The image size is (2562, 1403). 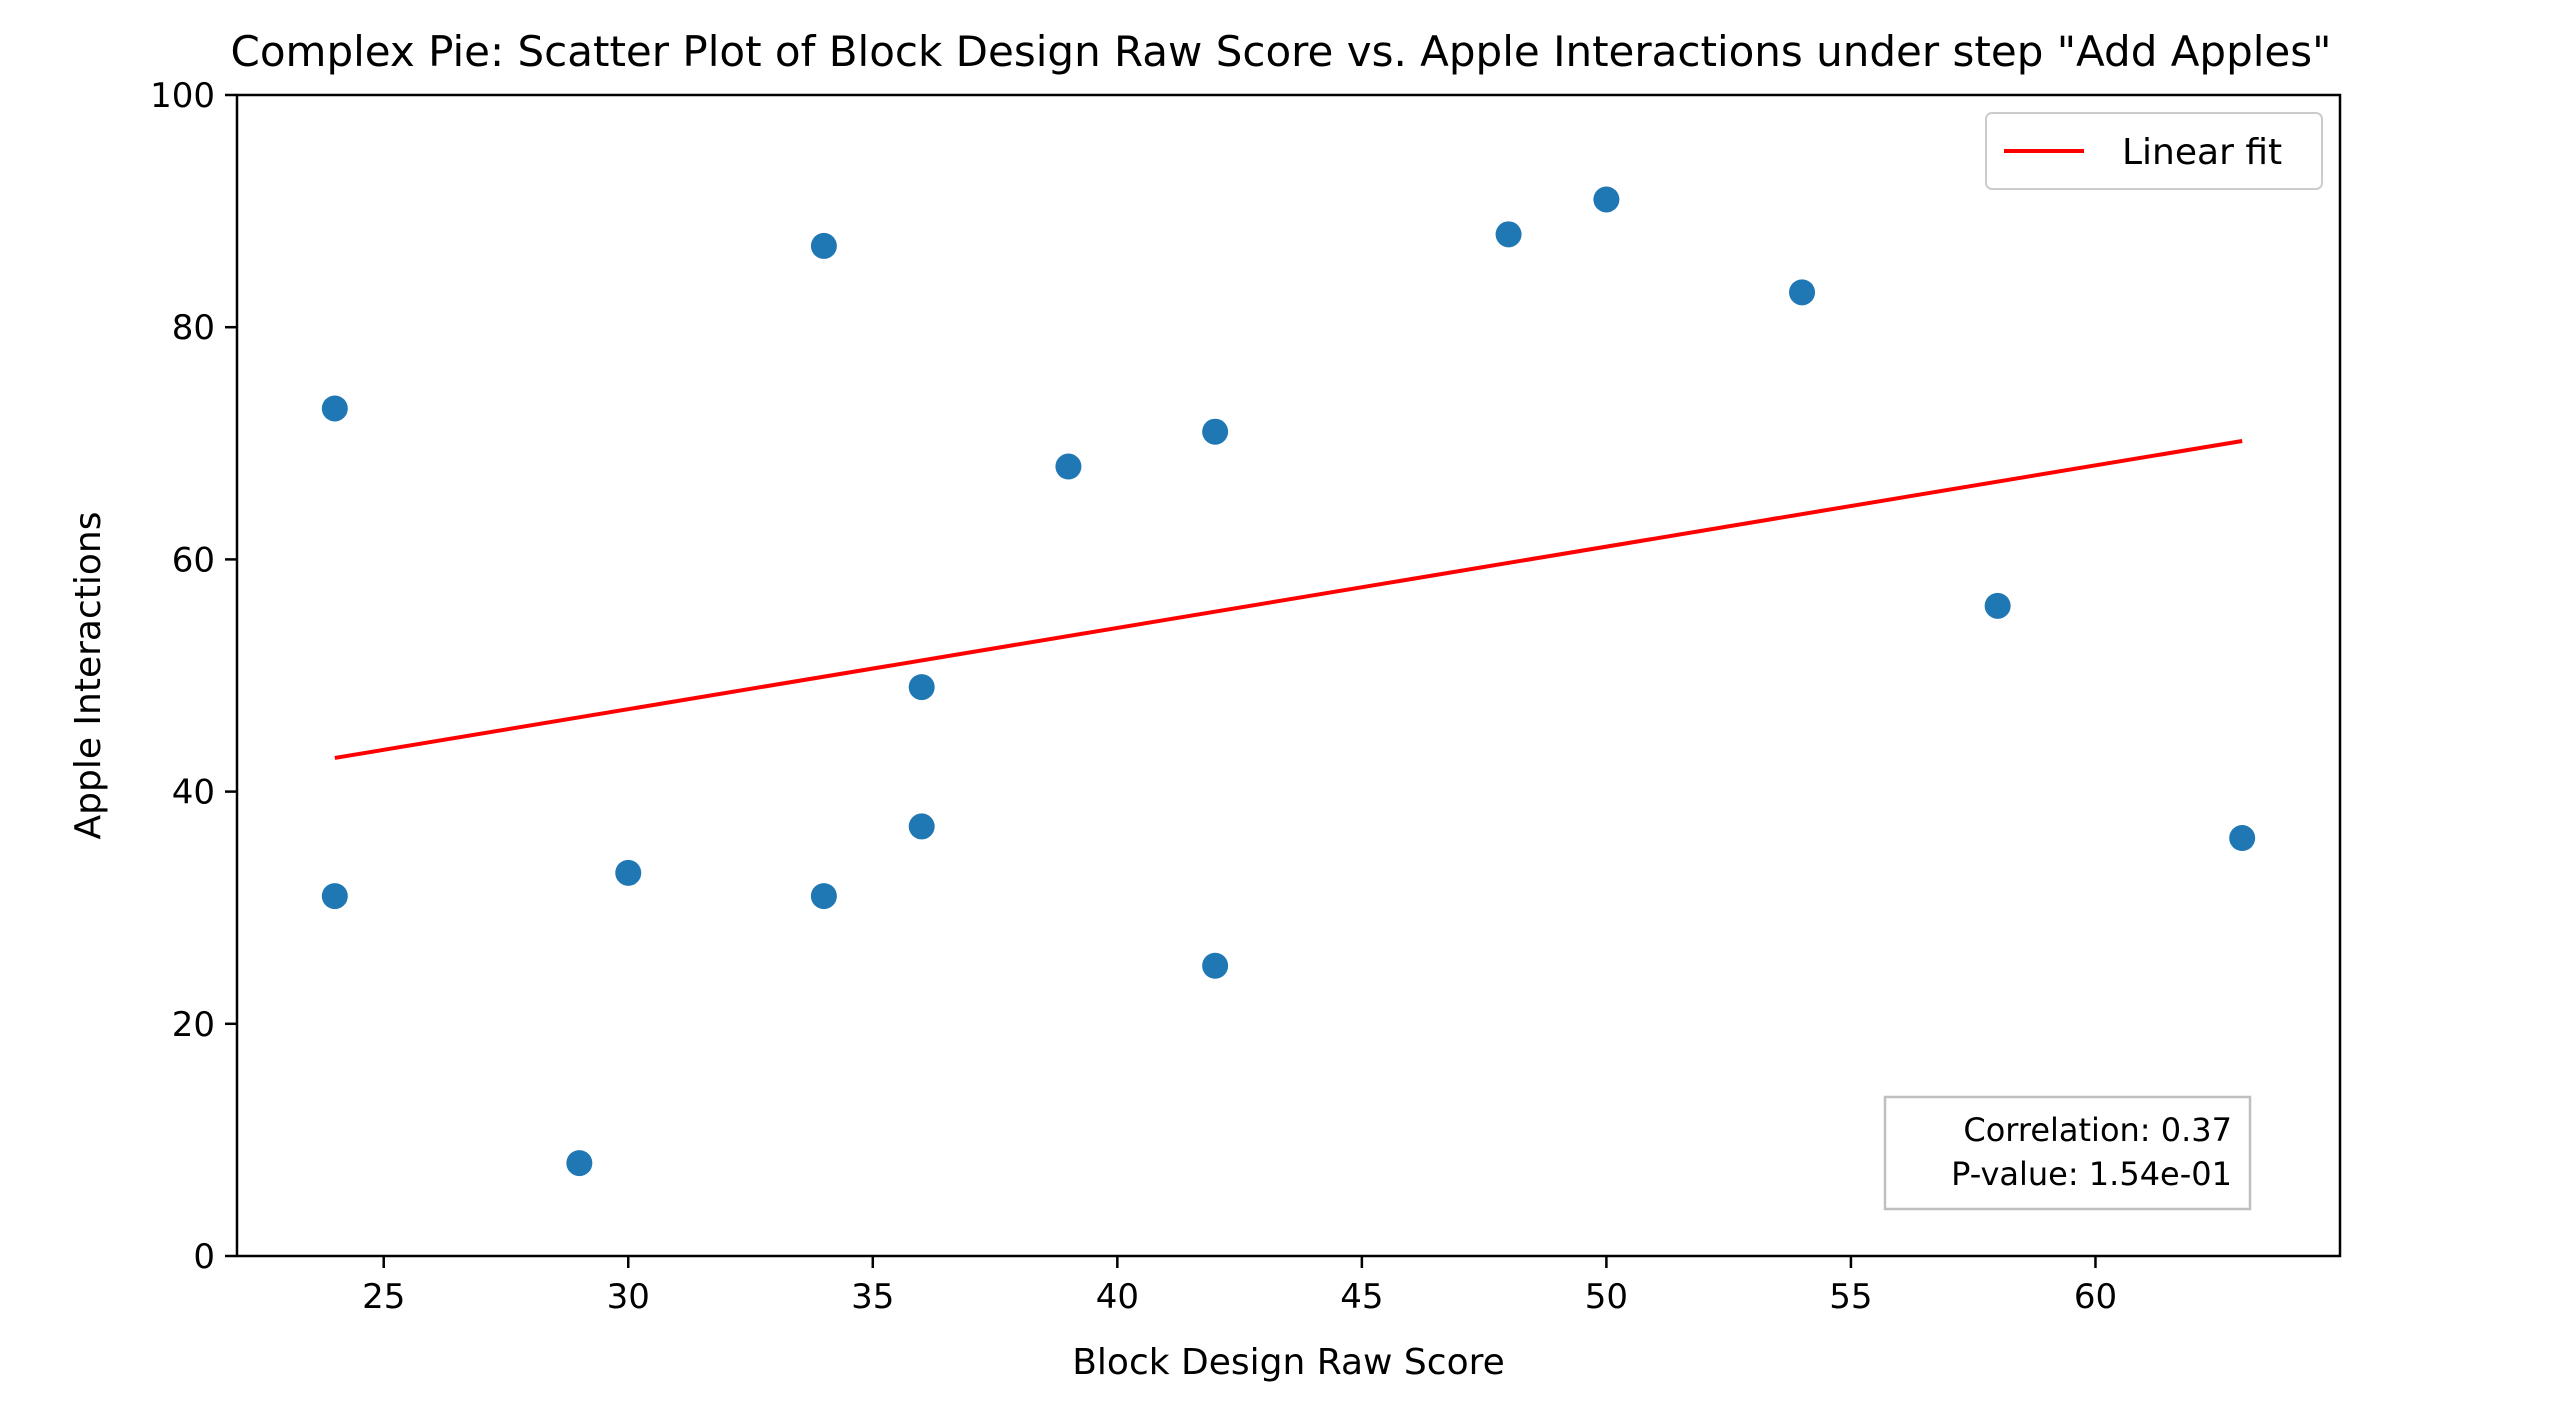 What do you see at coordinates (2095, 1297) in the screenshot?
I see `x-tick-label: 60` at bounding box center [2095, 1297].